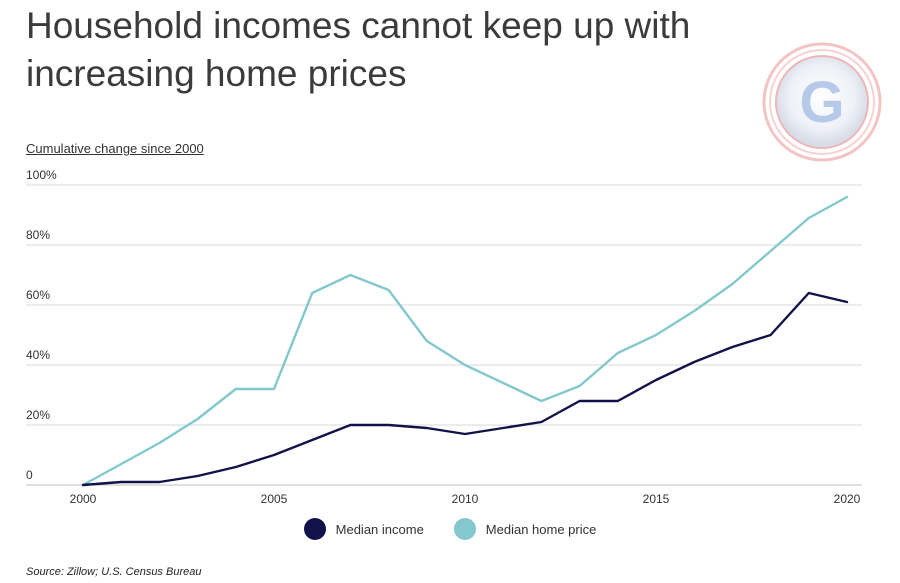  Describe the element at coordinates (656, 499) in the screenshot. I see `x-tick-label: 2015` at that location.